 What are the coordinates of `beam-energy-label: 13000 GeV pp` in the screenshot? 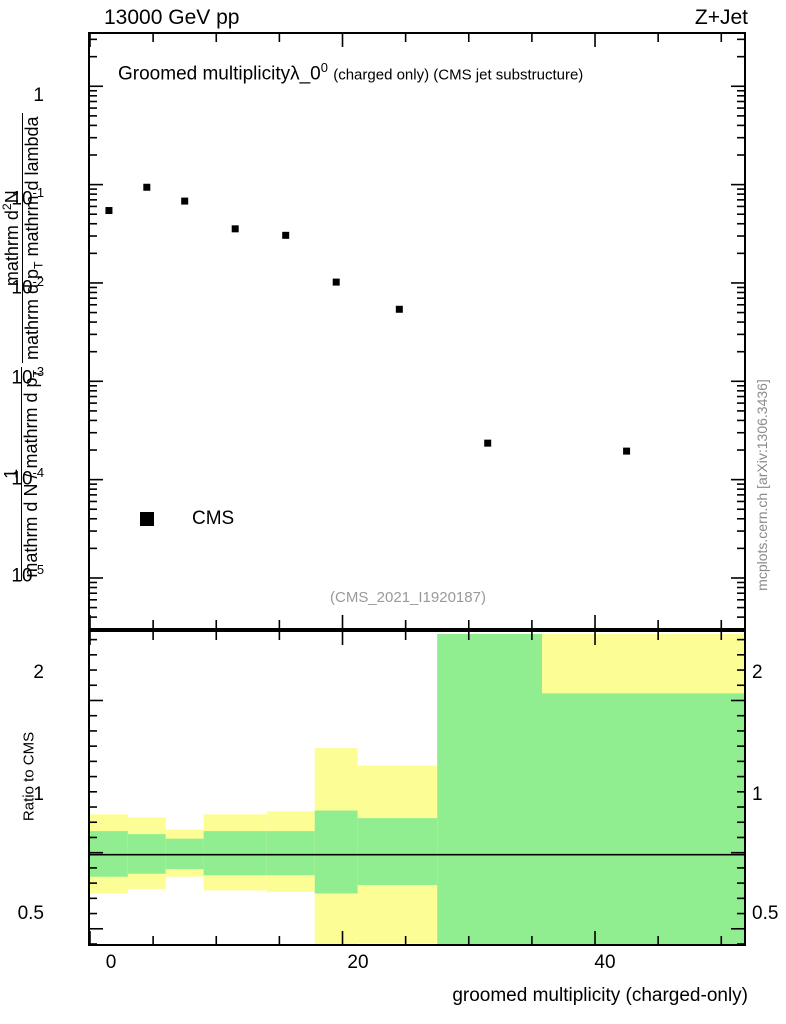 It's located at (172, 17).